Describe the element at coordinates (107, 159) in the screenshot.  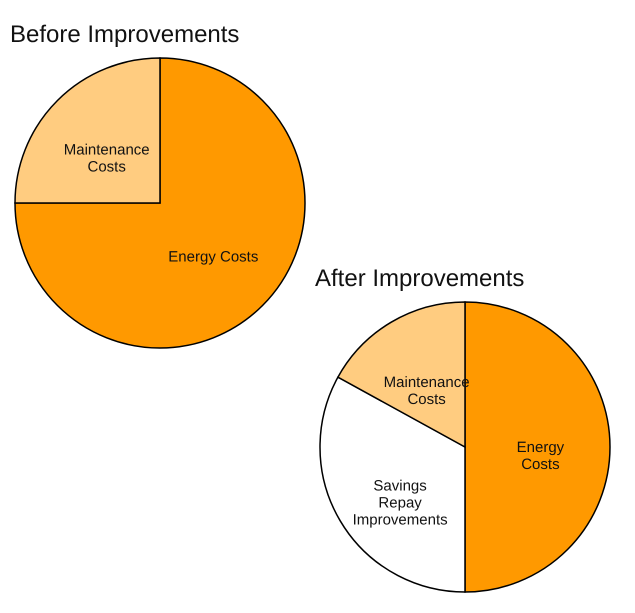
I see `slice-label: Maintenance Costs` at that location.